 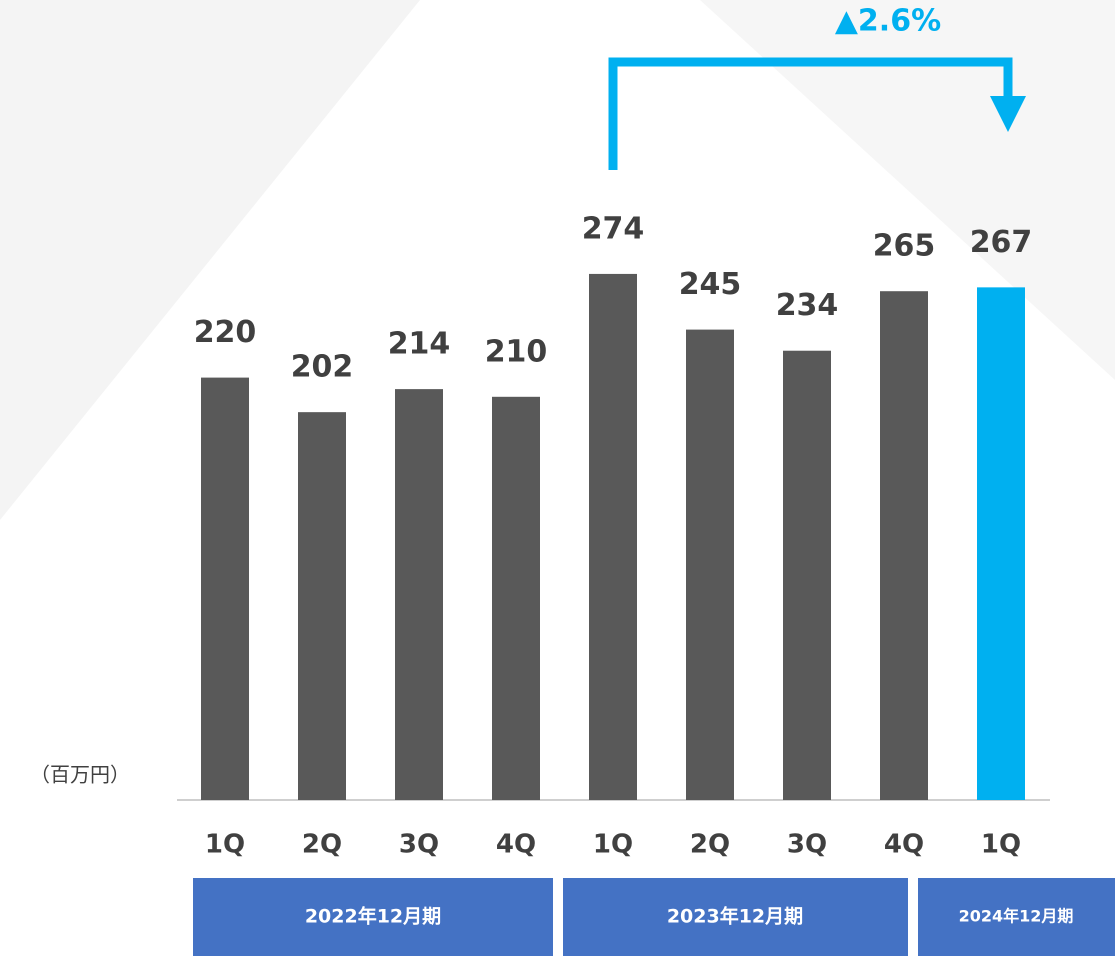 What do you see at coordinates (322, 367) in the screenshot?
I see `value-label: 202` at bounding box center [322, 367].